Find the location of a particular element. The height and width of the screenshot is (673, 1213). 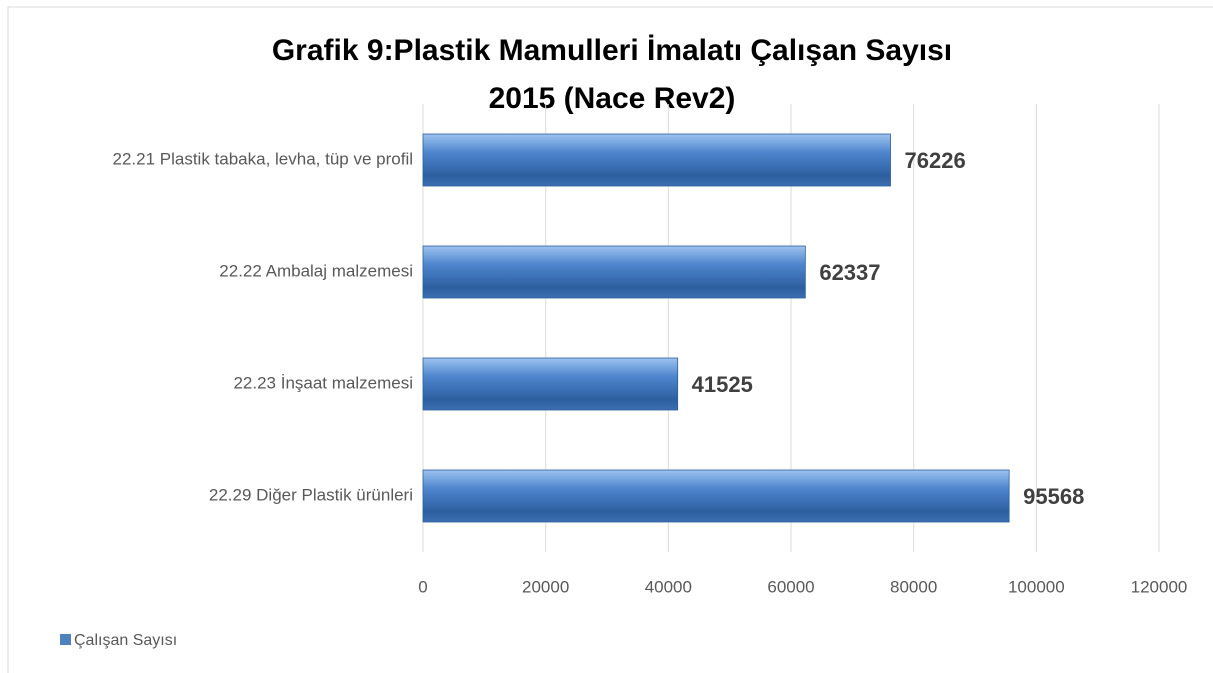

y-tick-label: 22.22 Ambalaj malzemesi is located at coordinates (316, 270).